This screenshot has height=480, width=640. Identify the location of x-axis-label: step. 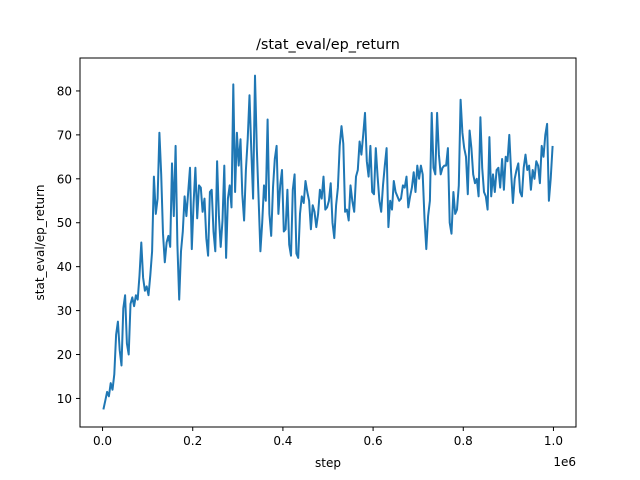
(328, 463).